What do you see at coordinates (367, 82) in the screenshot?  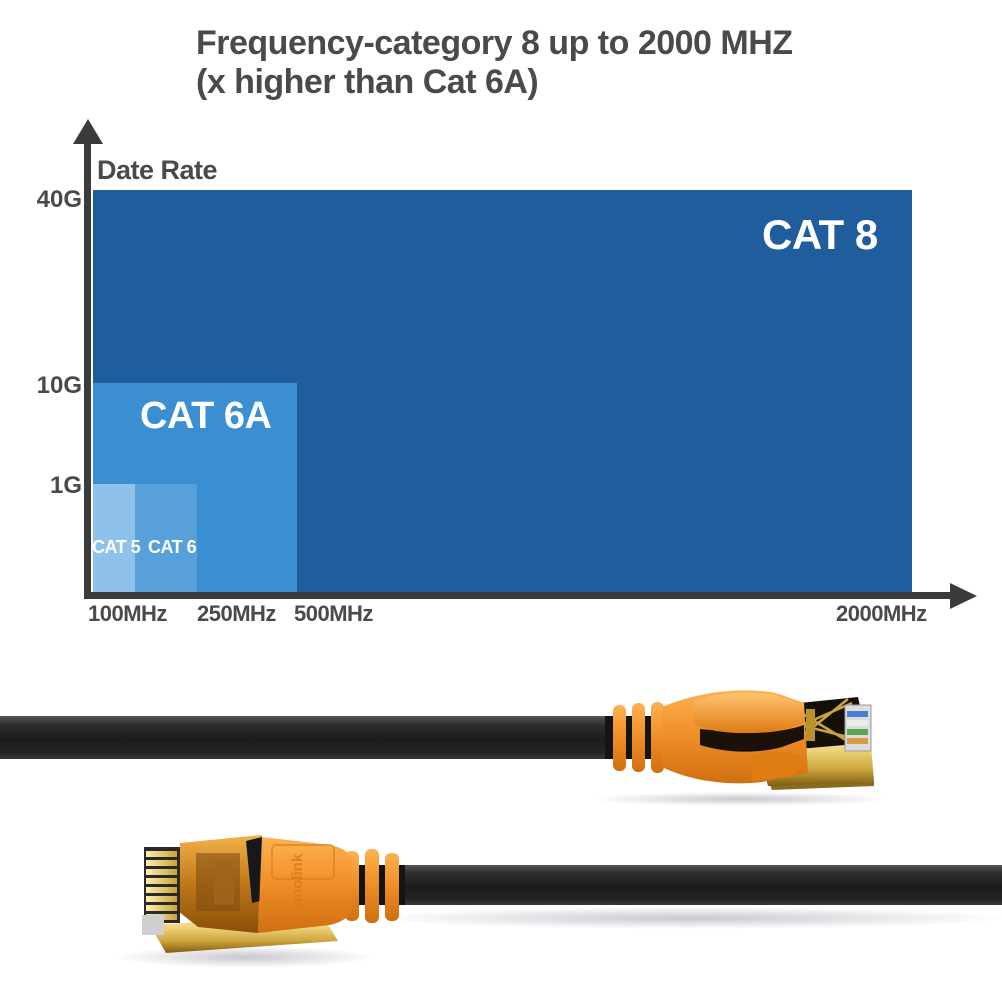 I see `chart-title-line2: (x higher than Cat 6A)` at bounding box center [367, 82].